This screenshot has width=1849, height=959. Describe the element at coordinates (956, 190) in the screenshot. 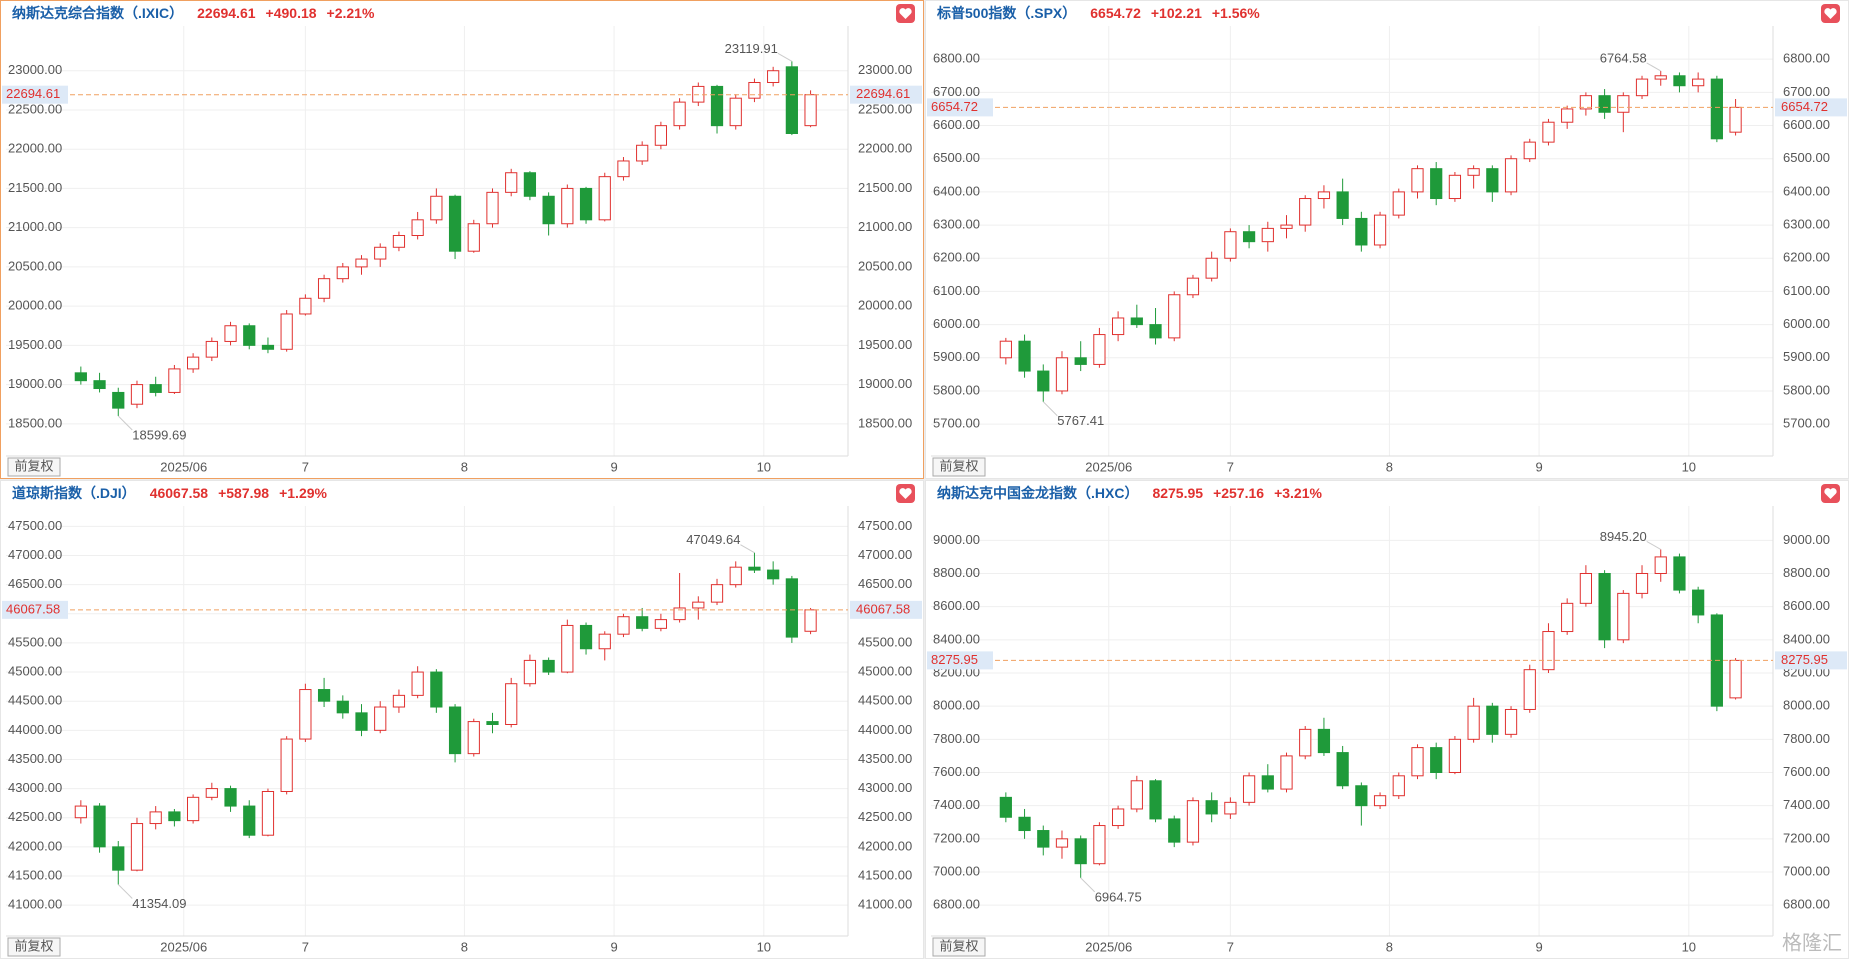

I see `y-tick-label: 6400.00` at that location.